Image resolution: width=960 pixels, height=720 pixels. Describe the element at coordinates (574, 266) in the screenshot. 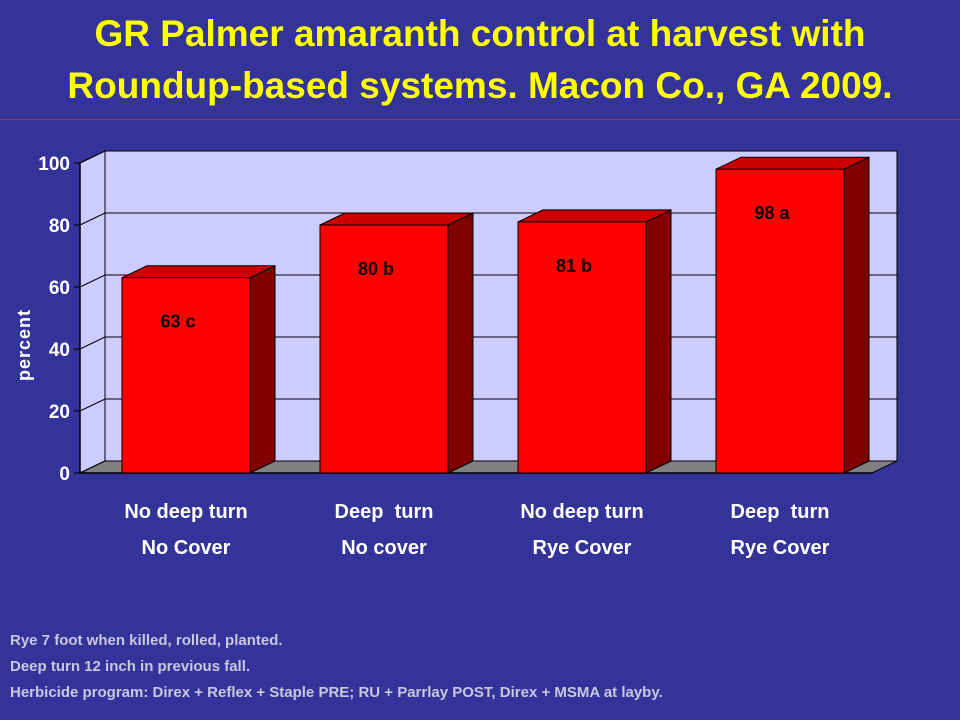

I see `bar-data-label: 81 b` at that location.